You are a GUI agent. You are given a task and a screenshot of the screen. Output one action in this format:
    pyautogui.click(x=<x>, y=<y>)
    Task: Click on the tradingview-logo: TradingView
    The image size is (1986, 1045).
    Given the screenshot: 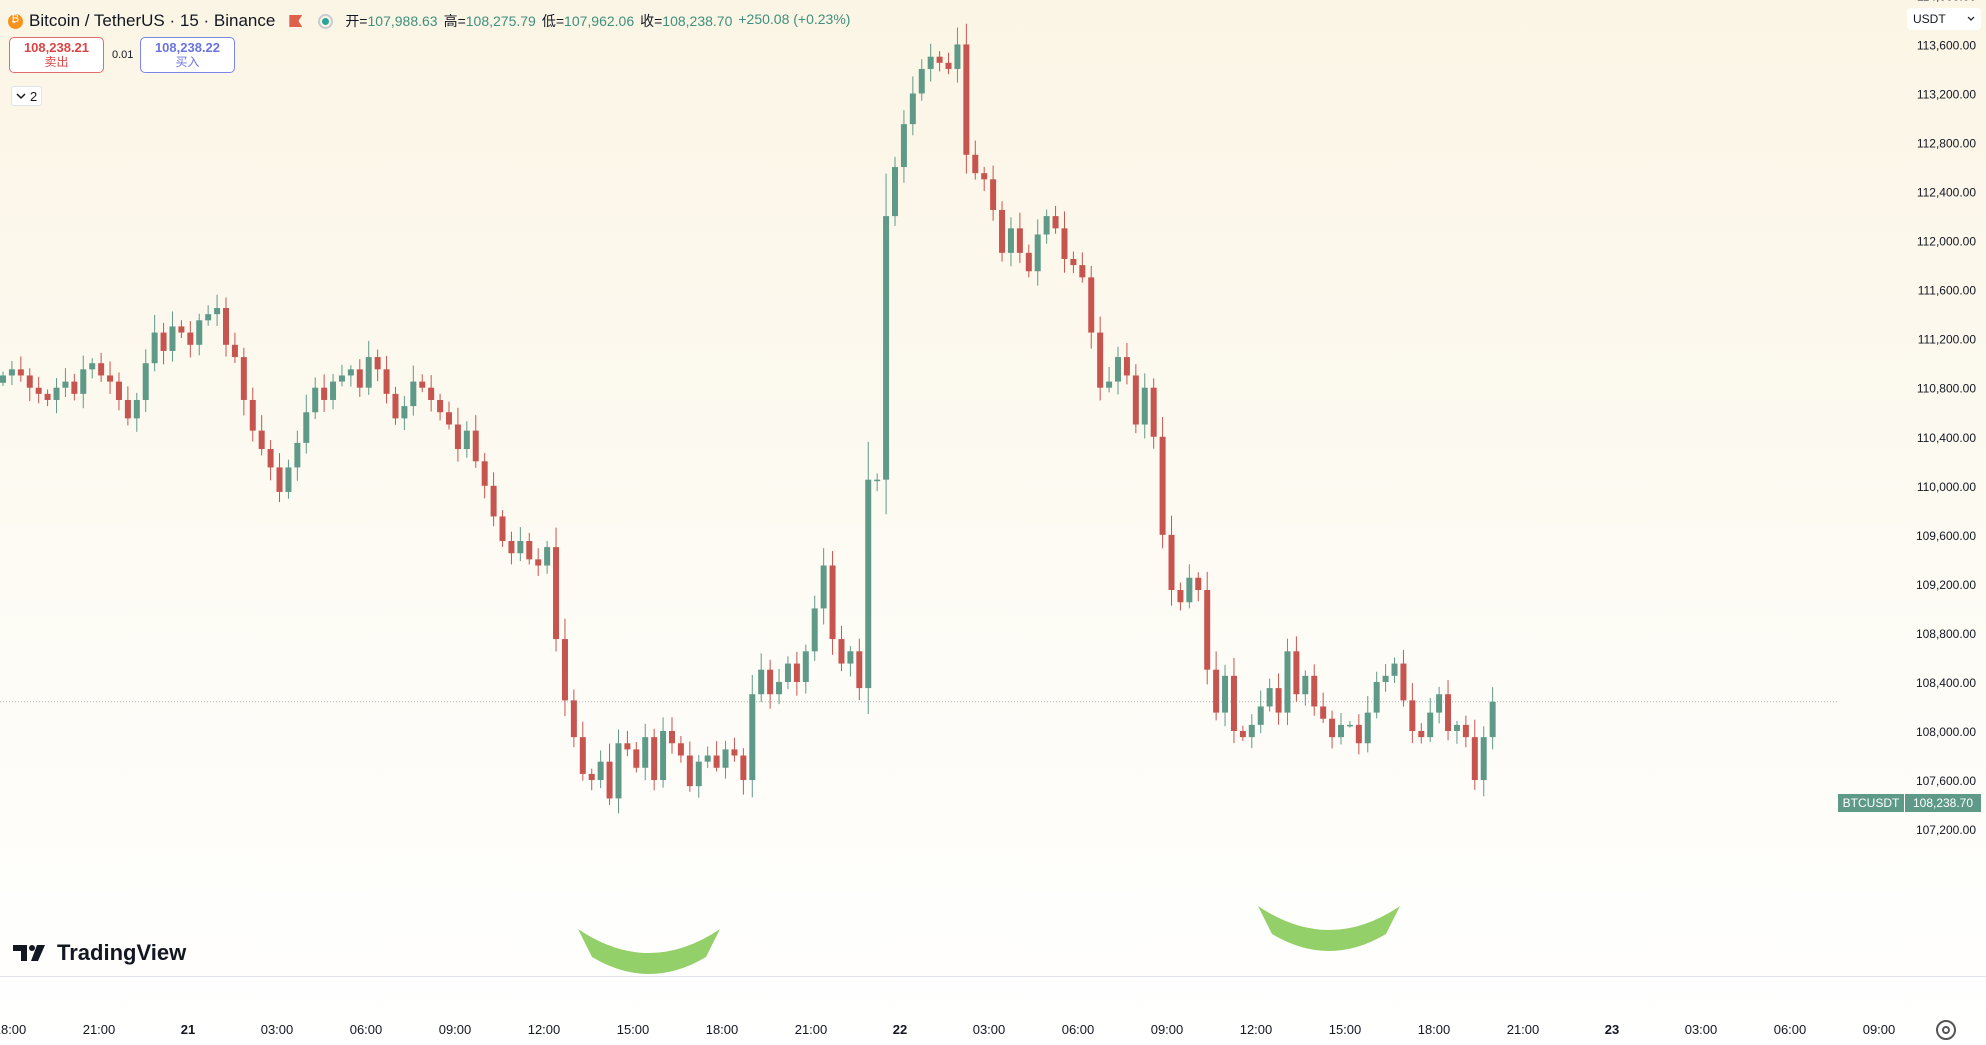 What is the action you would take?
    pyautogui.click(x=99, y=953)
    